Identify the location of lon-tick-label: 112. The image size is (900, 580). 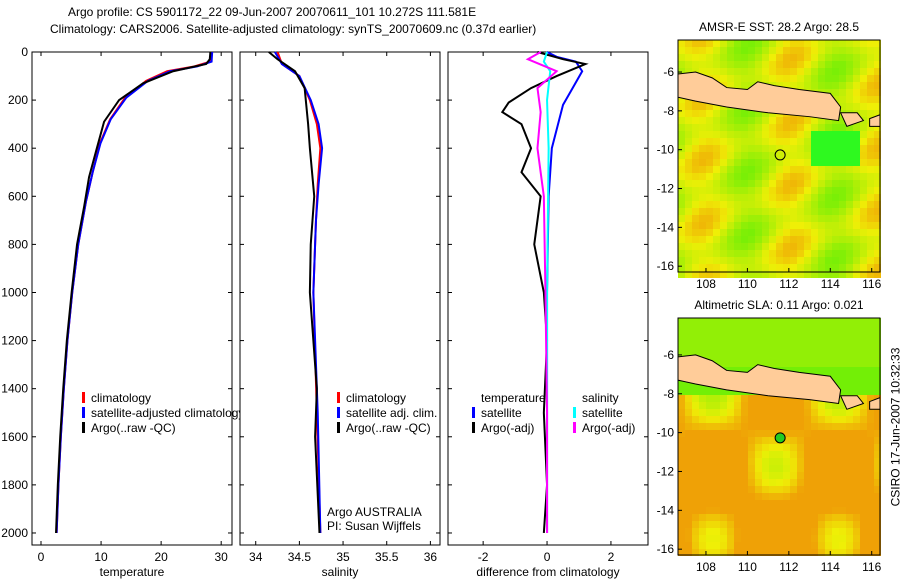
(788, 567).